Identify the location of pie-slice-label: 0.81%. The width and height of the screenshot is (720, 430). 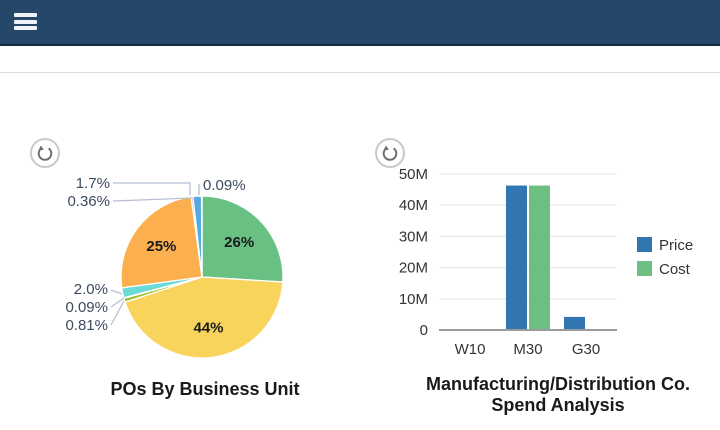
(86, 325).